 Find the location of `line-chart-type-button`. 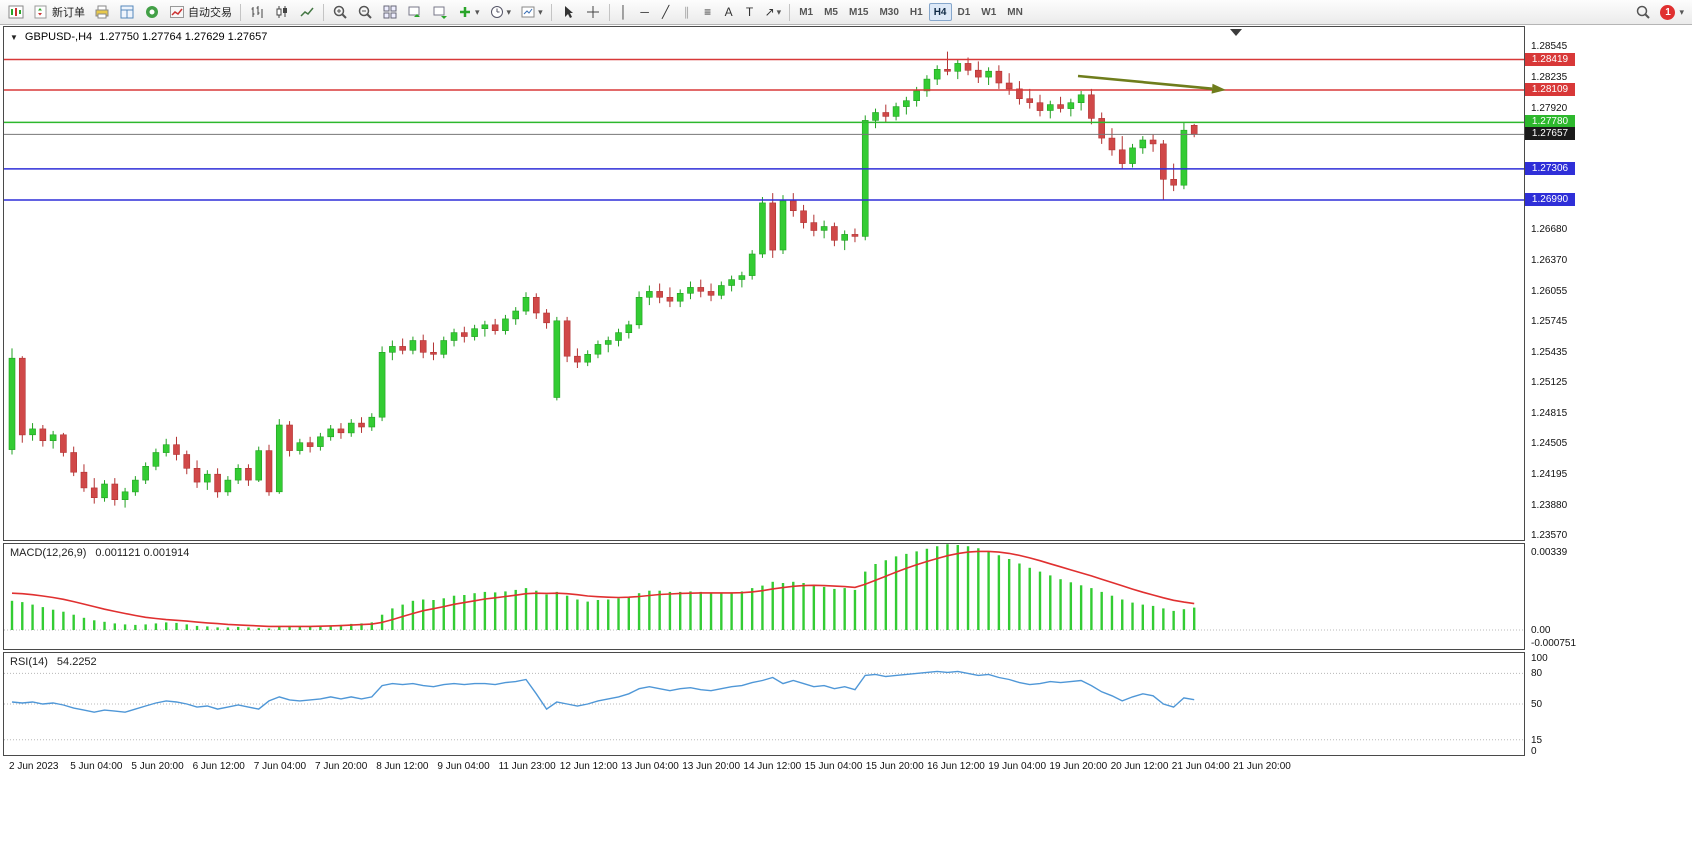

line-chart-type-button is located at coordinates (307, 12).